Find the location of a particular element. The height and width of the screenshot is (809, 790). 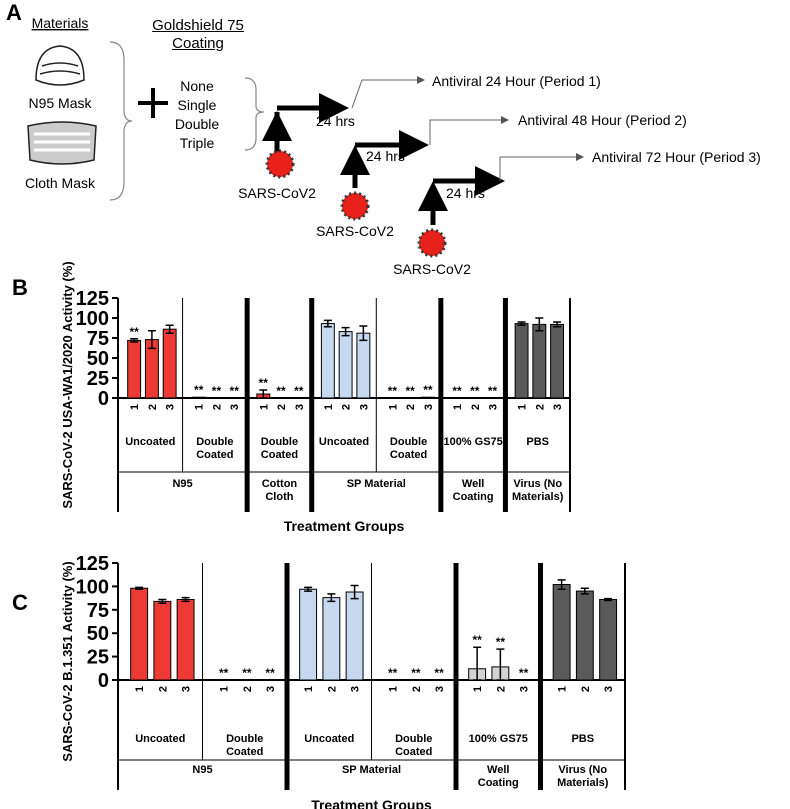

supergroup-label: Cotton Cloth is located at coordinates (279, 490).